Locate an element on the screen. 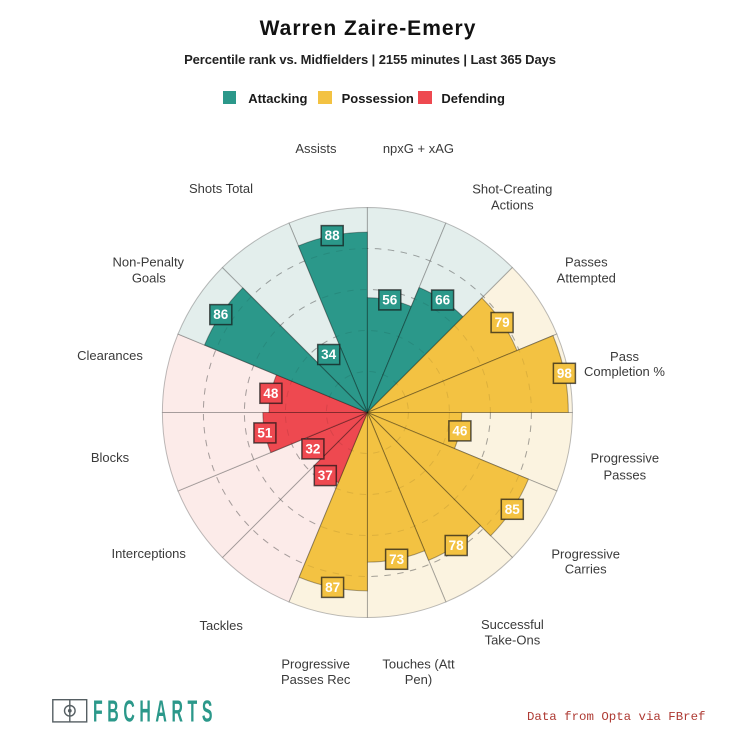 The image size is (730, 730). svg-text: Non-Penalty is located at coordinates (149, 261).